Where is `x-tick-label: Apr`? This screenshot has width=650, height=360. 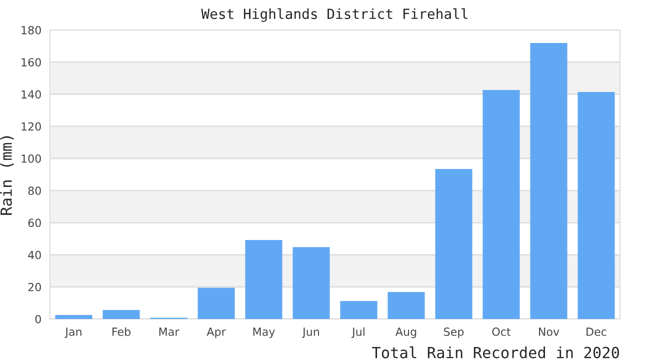 x-tick-label: Apr is located at coordinates (216, 333).